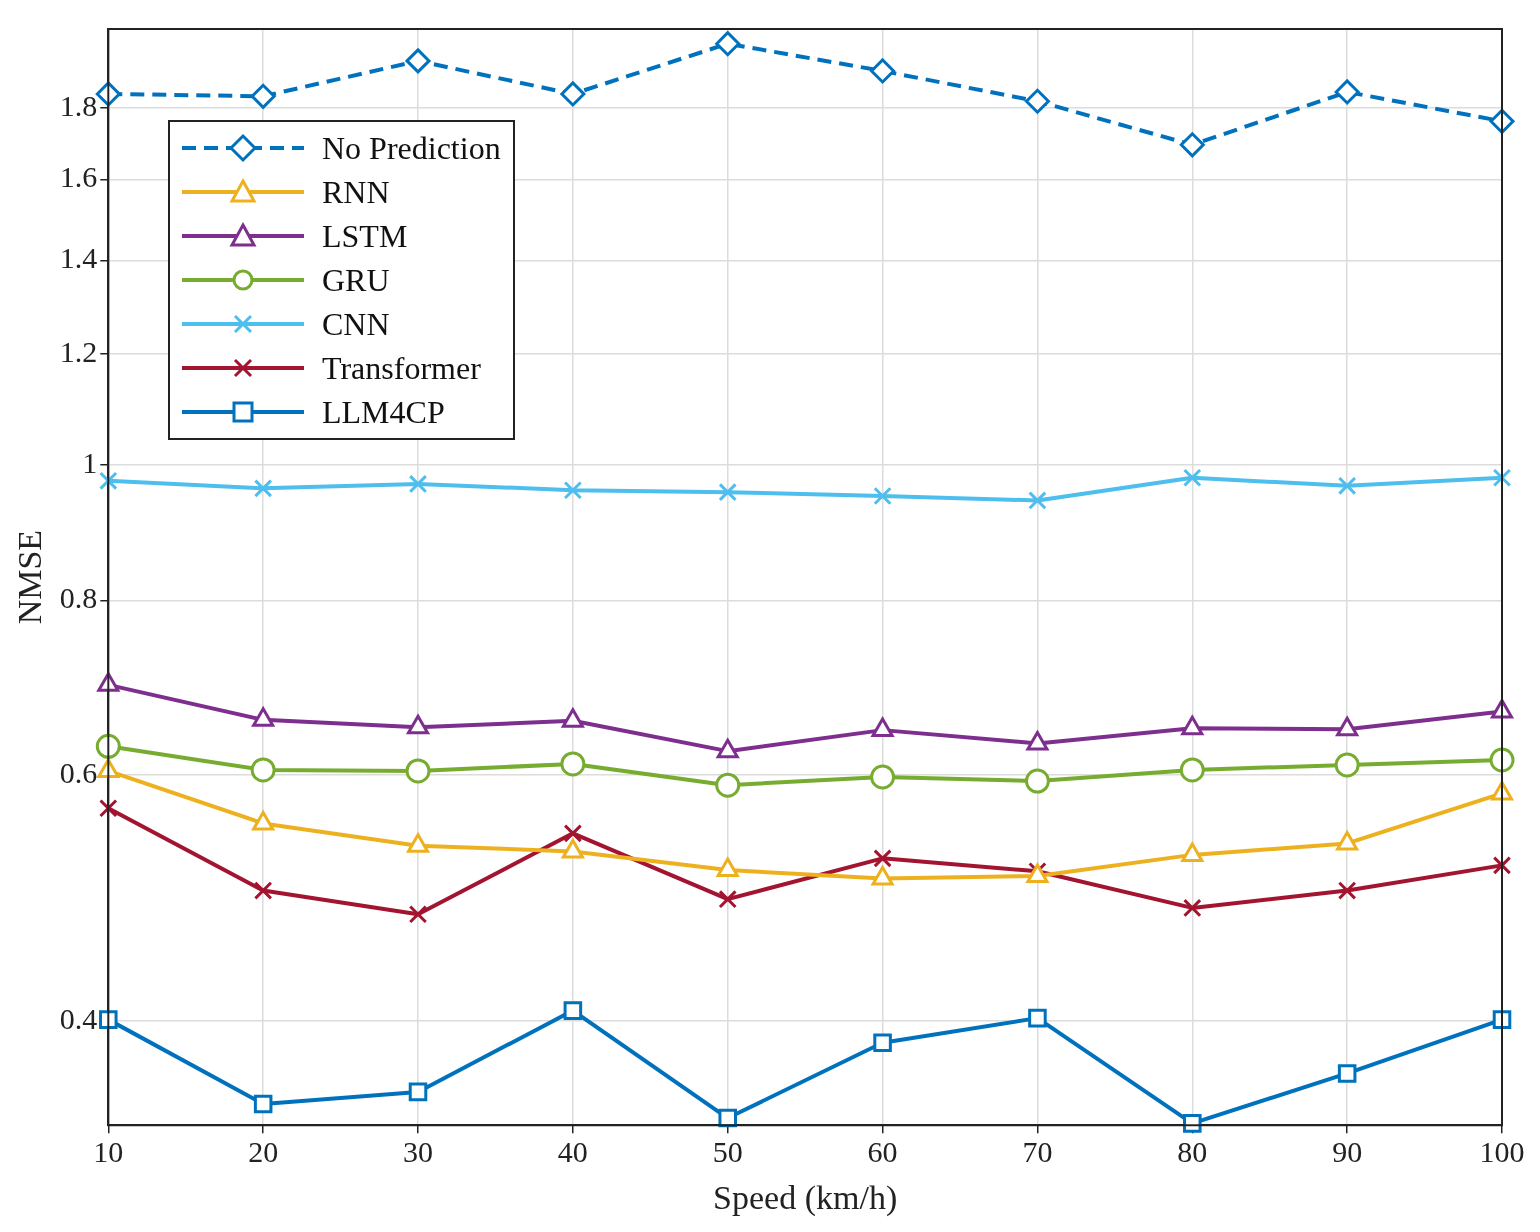 Image resolution: width=1540 pixels, height=1232 pixels. Describe the element at coordinates (78, 105) in the screenshot. I see `y-tick-label: 1.8` at that location.